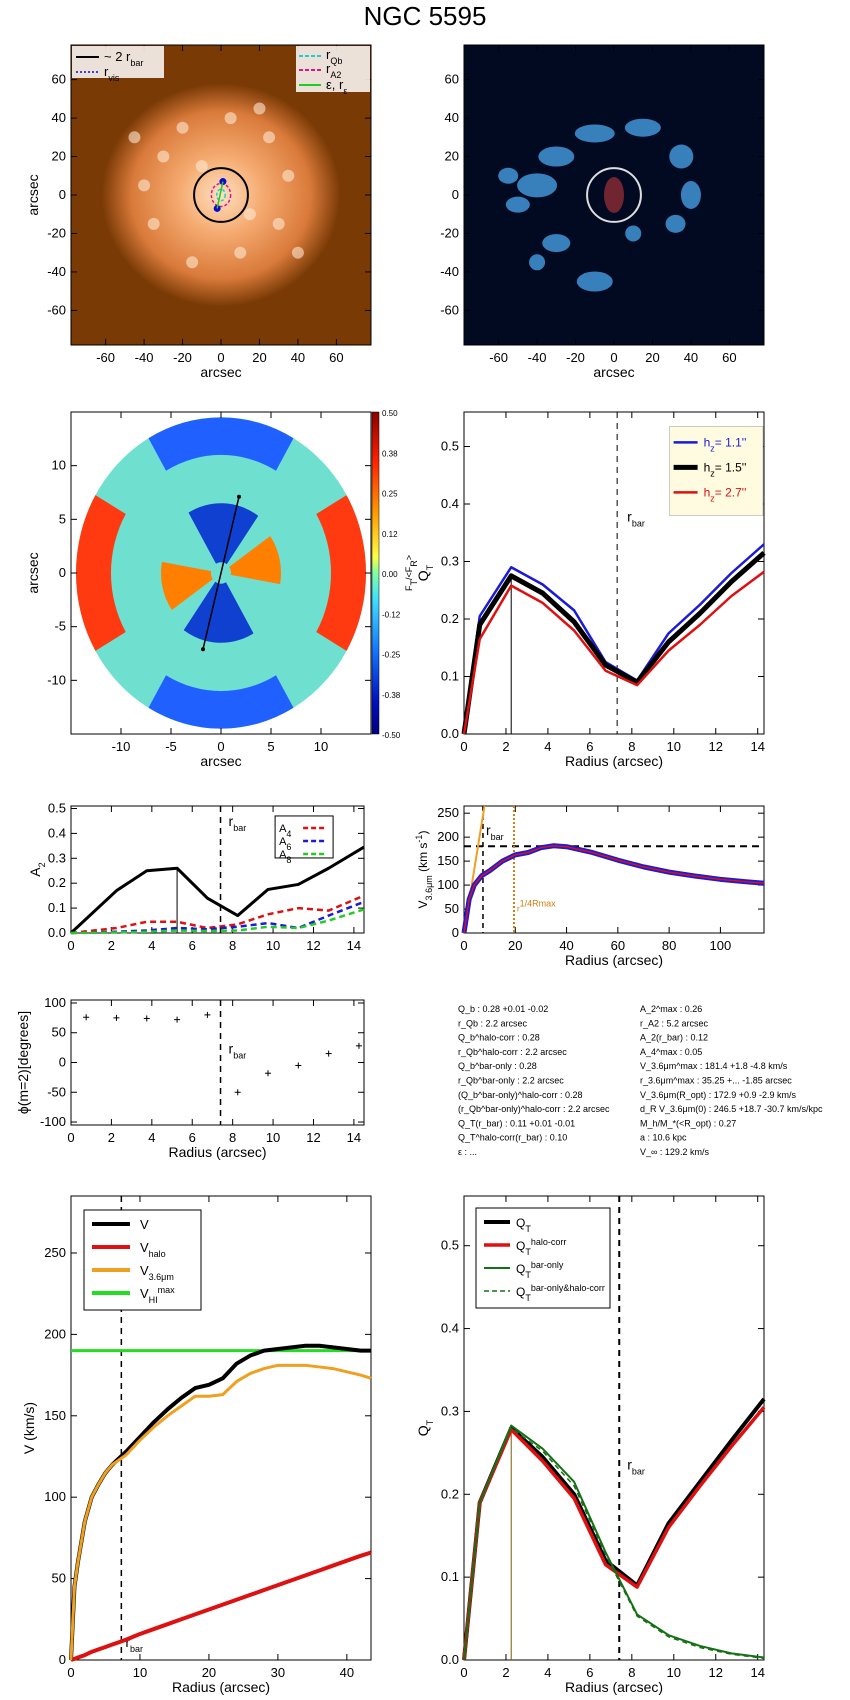  What do you see at coordinates (718, 1095) in the screenshot?
I see `param-right-row: V_3.6μm(R_opt) : 172.9 +0.9 -2.9 km/s` at bounding box center [718, 1095].